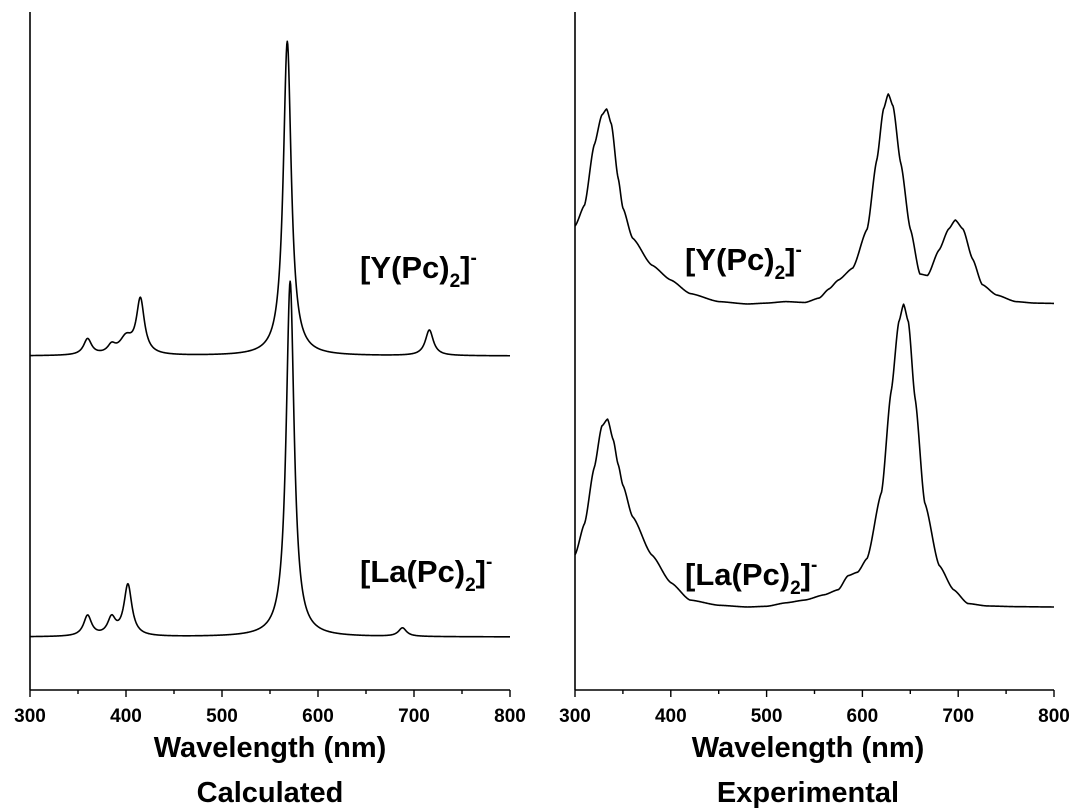  What do you see at coordinates (270, 792) in the screenshot?
I see `panel-caption: Calculated` at bounding box center [270, 792].